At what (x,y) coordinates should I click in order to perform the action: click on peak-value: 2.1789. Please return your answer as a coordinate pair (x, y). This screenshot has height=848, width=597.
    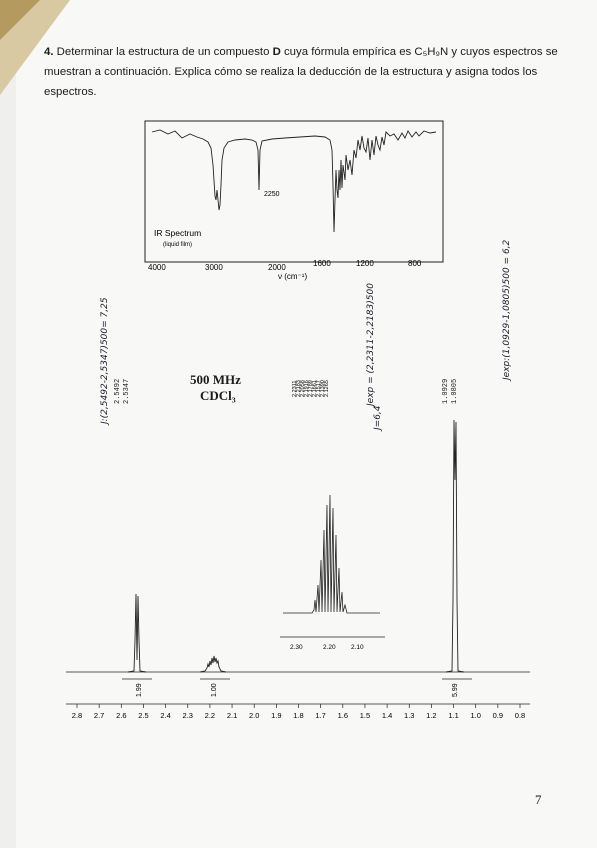
    Looking at the image, I should click on (311, 388).